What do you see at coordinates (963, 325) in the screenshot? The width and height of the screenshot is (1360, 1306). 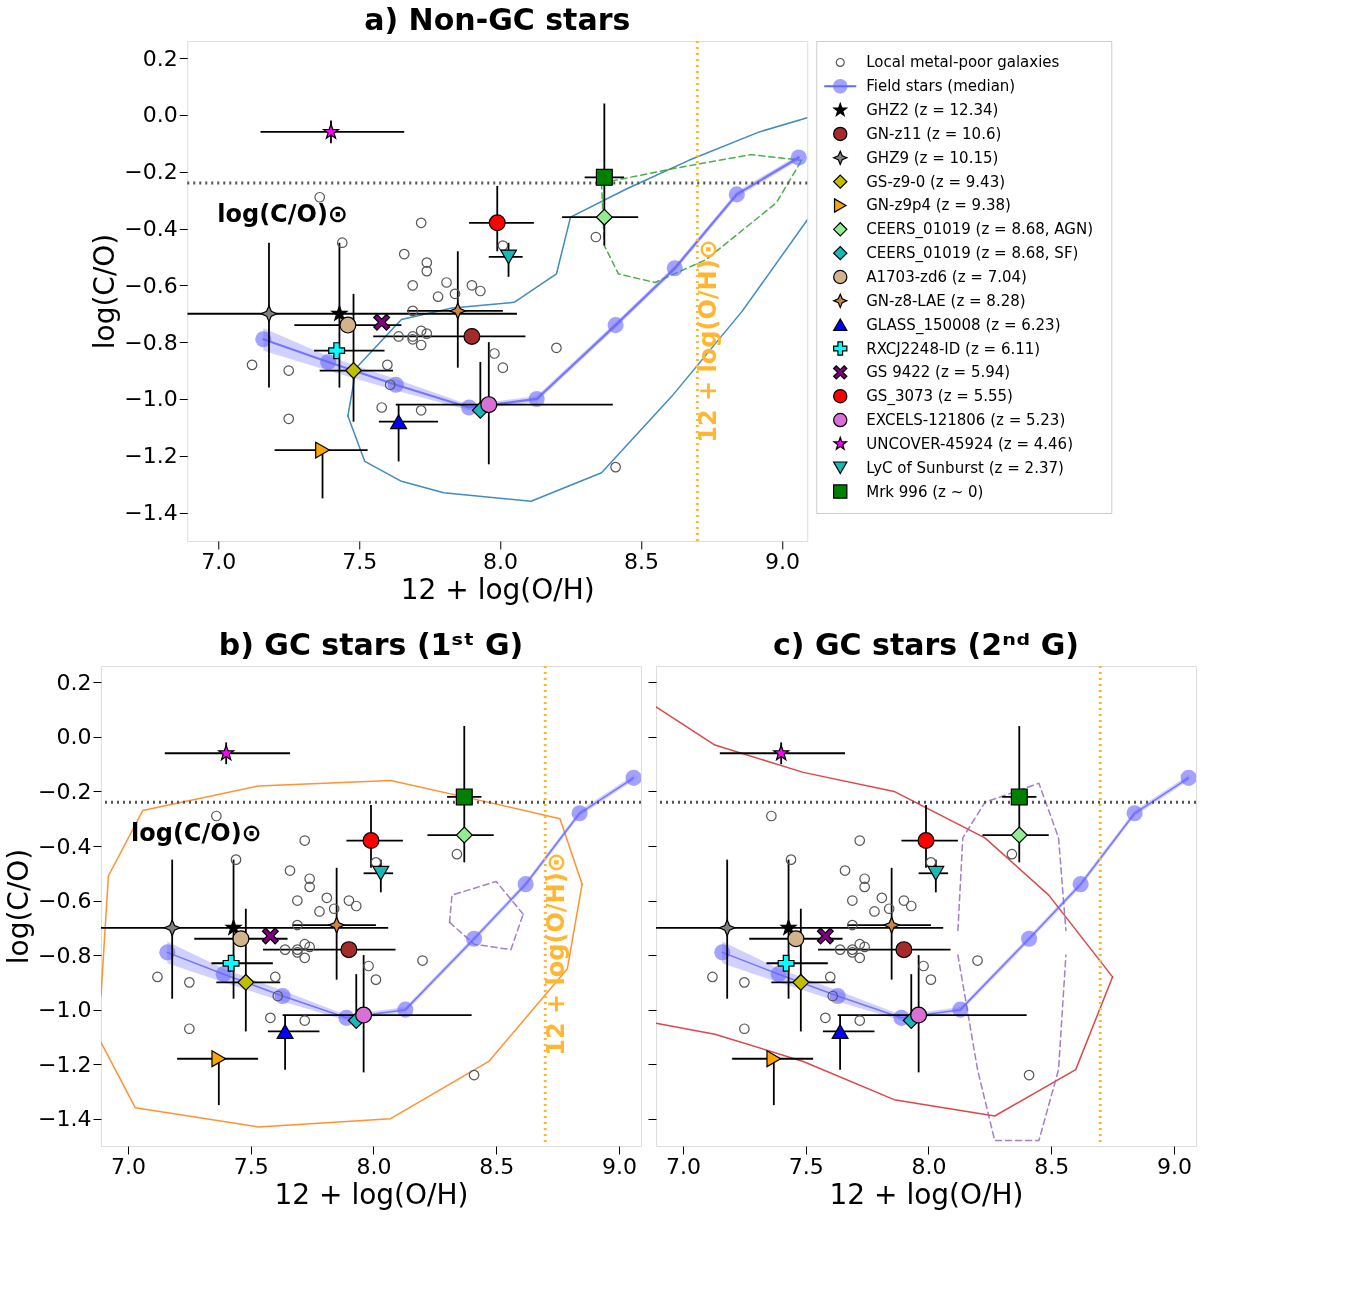 I see `legend-label: GLASS_150008 (z = 6.23)` at bounding box center [963, 325].